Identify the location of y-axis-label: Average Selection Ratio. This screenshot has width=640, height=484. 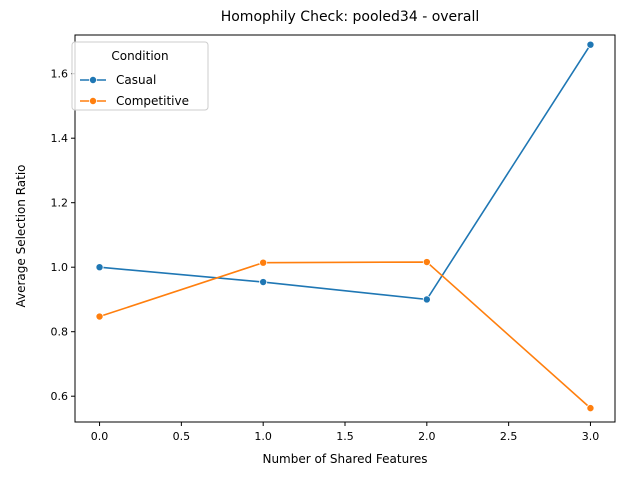
(21, 235).